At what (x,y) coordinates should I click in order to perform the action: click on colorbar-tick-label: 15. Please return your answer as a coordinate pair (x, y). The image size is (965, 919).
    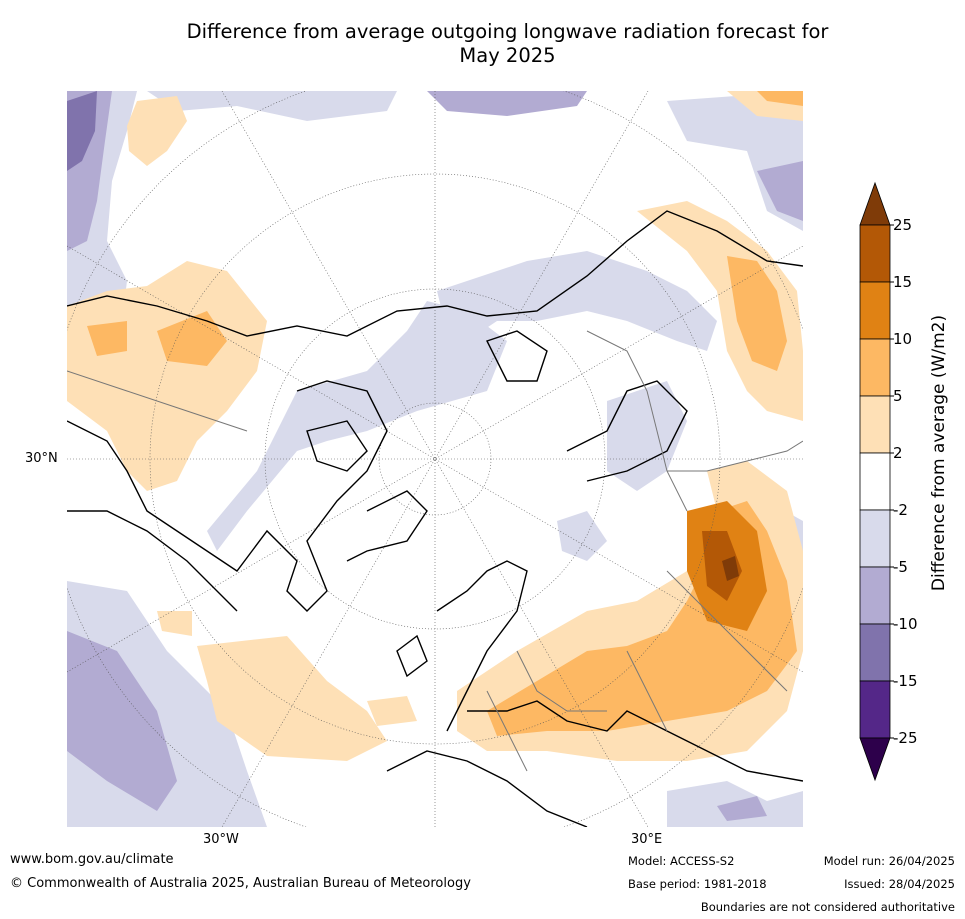
    Looking at the image, I should click on (902, 282).